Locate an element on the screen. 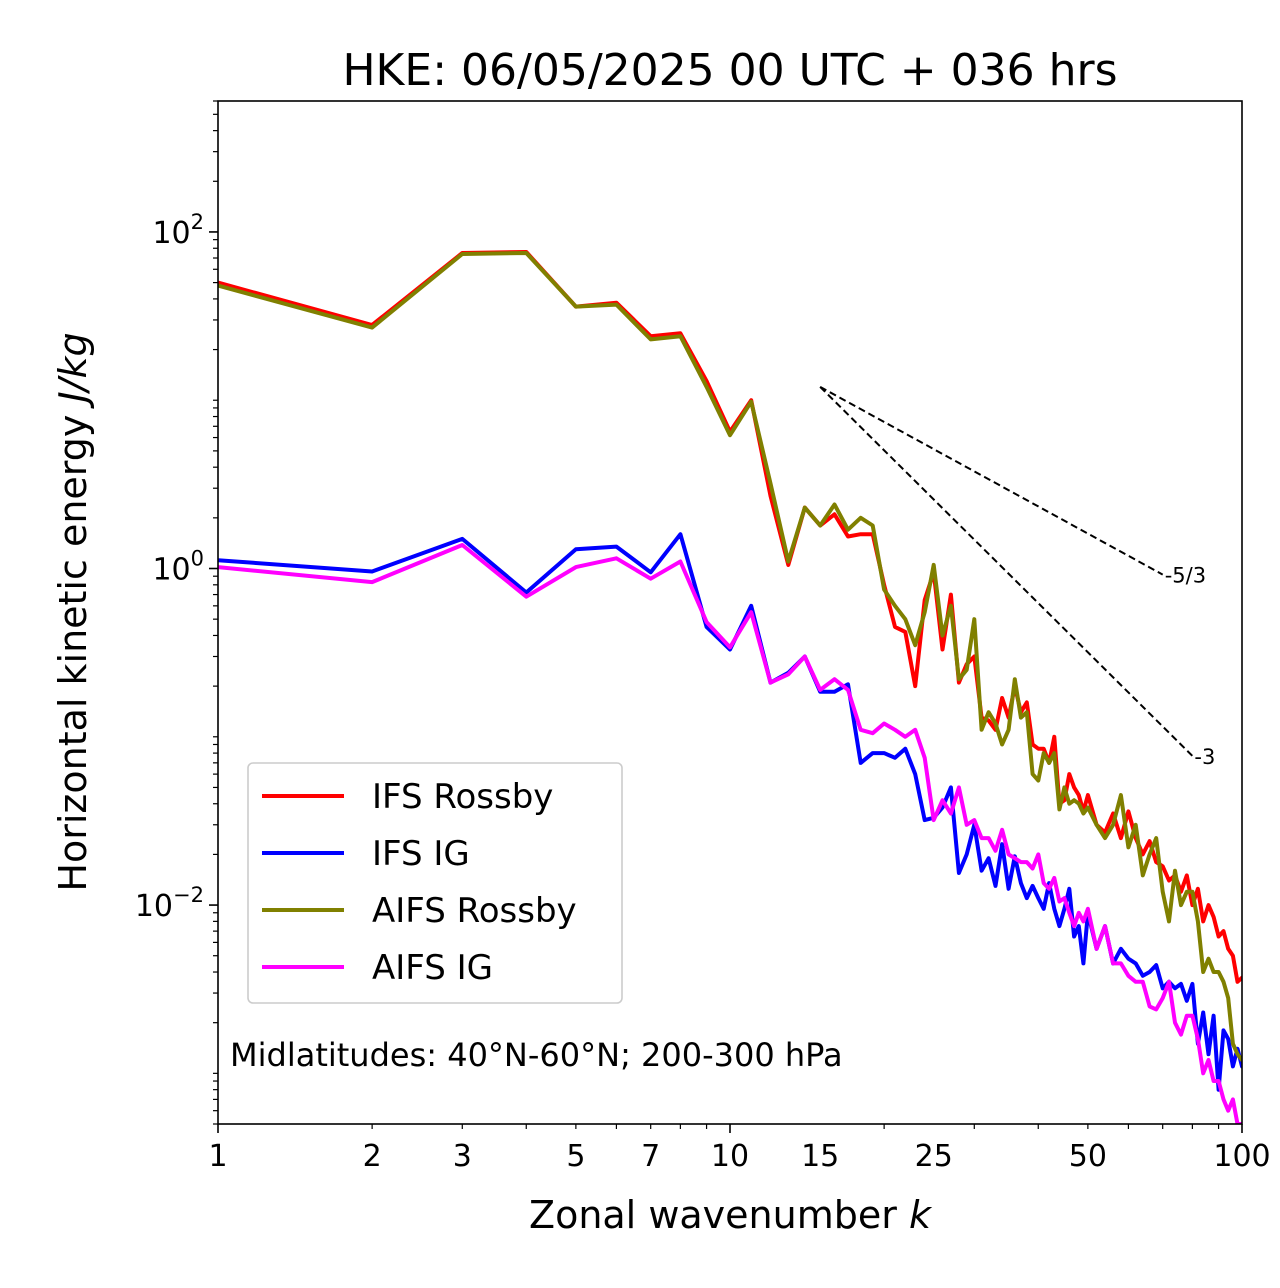 This screenshot has height=1288, width=1280. slope-label-0: -5/3 is located at coordinates (1185, 576).